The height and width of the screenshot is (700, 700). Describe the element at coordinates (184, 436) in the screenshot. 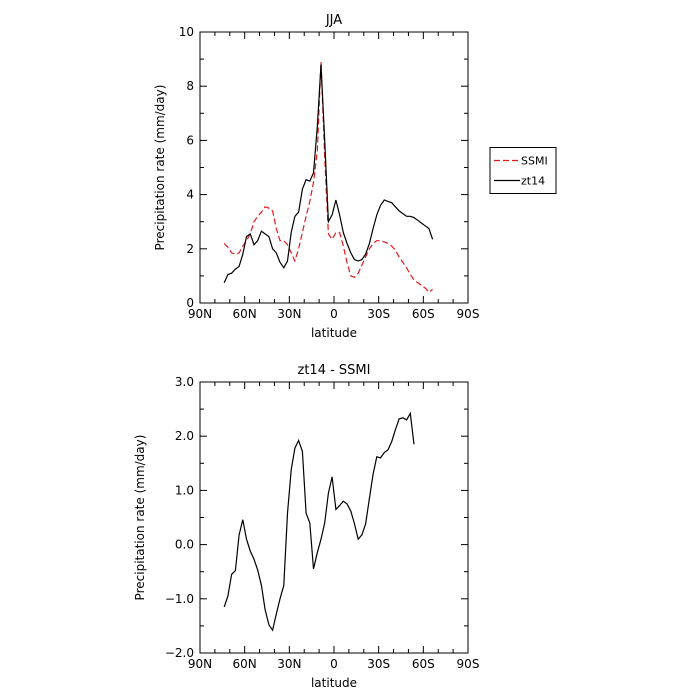

I see `y-tick-label: 2.0` at that location.